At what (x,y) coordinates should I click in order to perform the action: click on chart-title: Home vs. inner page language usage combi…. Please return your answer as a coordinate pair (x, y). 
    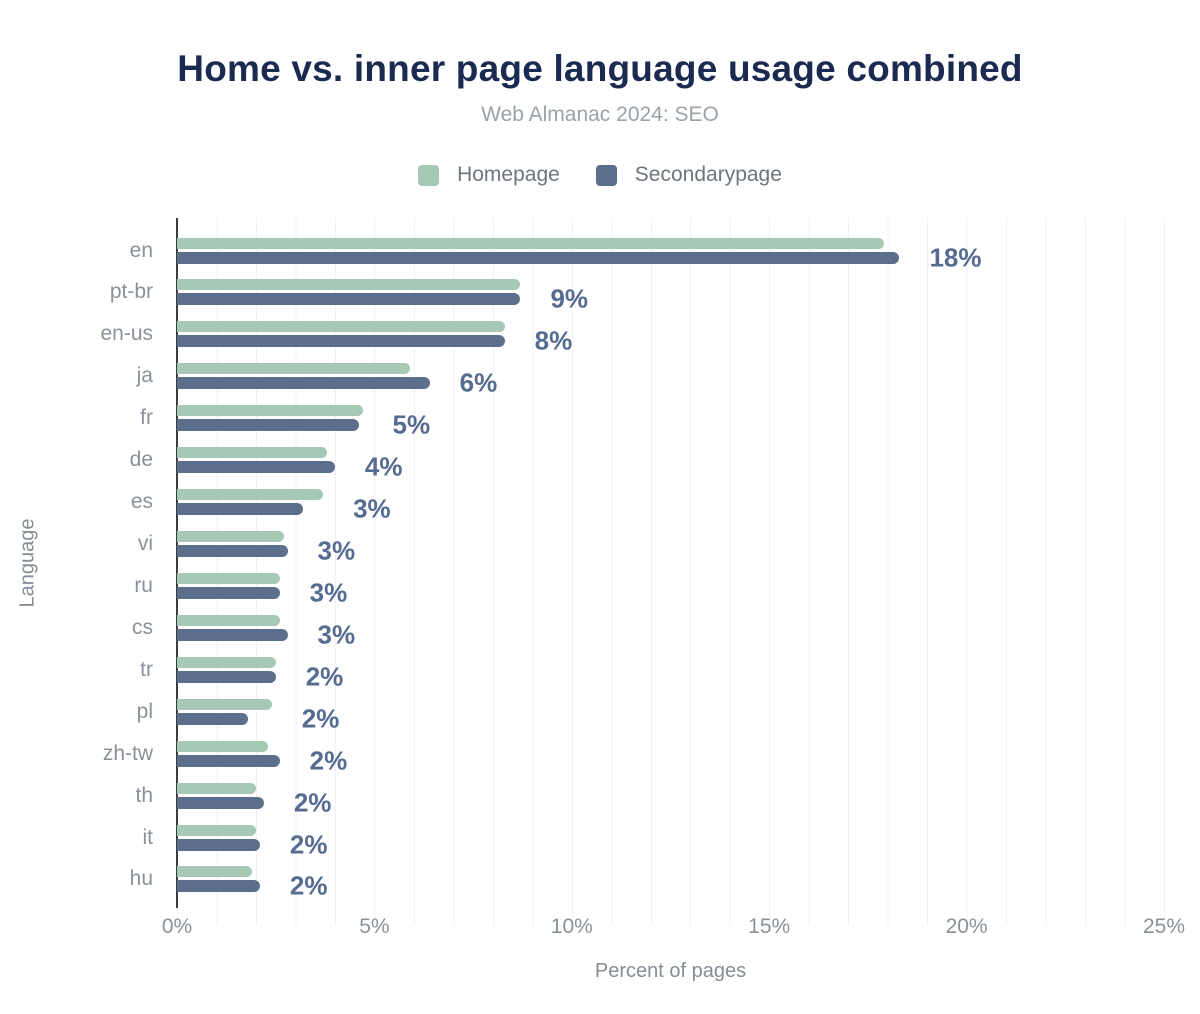
    Looking at the image, I should click on (600, 68).